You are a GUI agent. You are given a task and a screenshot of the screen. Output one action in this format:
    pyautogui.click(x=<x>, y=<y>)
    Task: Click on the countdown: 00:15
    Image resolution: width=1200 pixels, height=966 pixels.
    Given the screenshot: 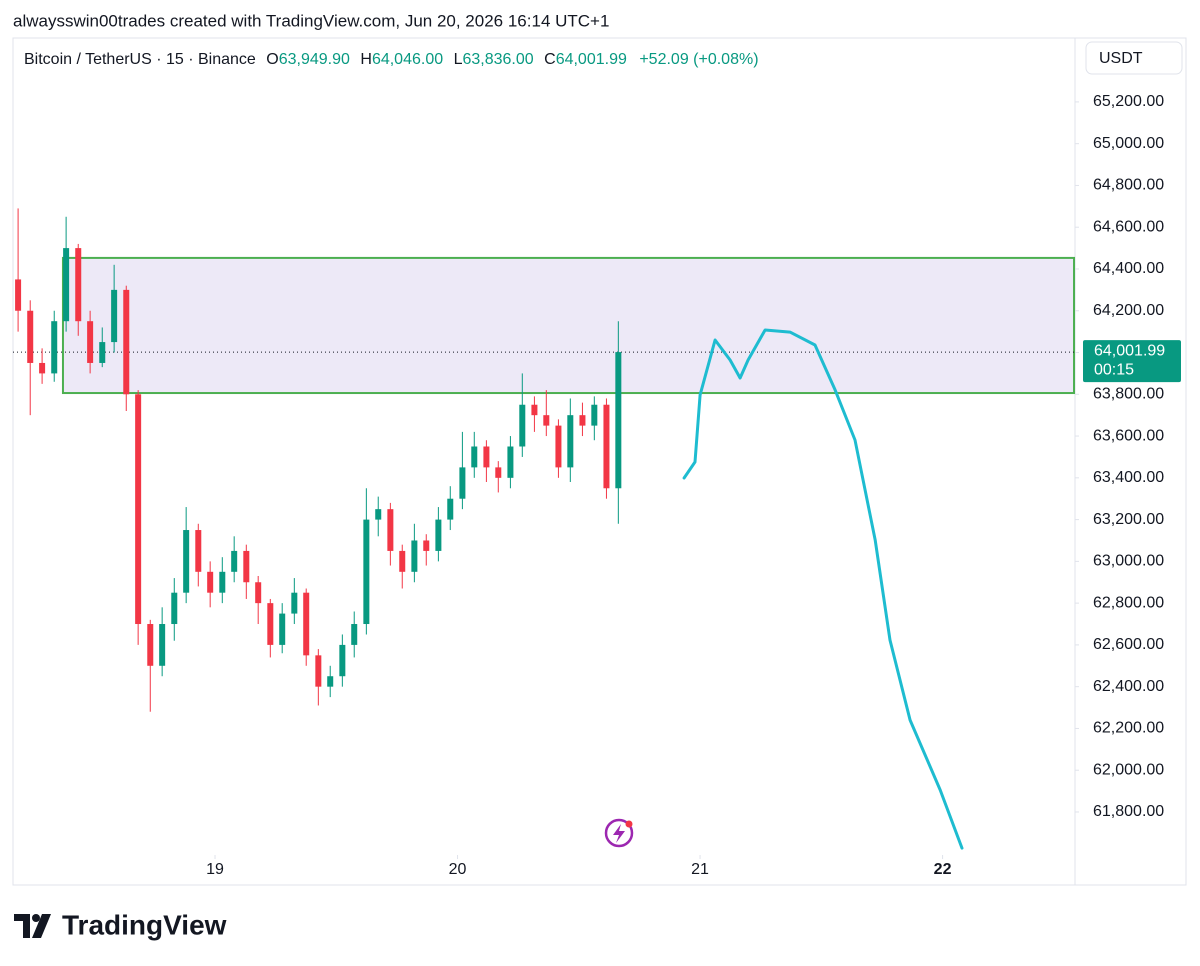 What is the action you would take?
    pyautogui.click(x=1114, y=369)
    